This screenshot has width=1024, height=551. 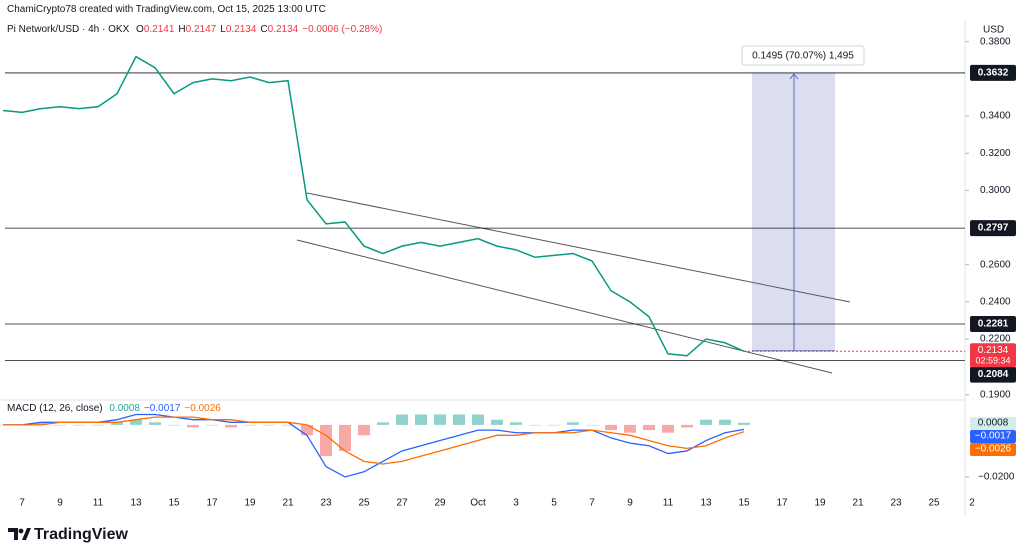 I want to click on ohlc-item: O0.2141, so click(x=155, y=29).